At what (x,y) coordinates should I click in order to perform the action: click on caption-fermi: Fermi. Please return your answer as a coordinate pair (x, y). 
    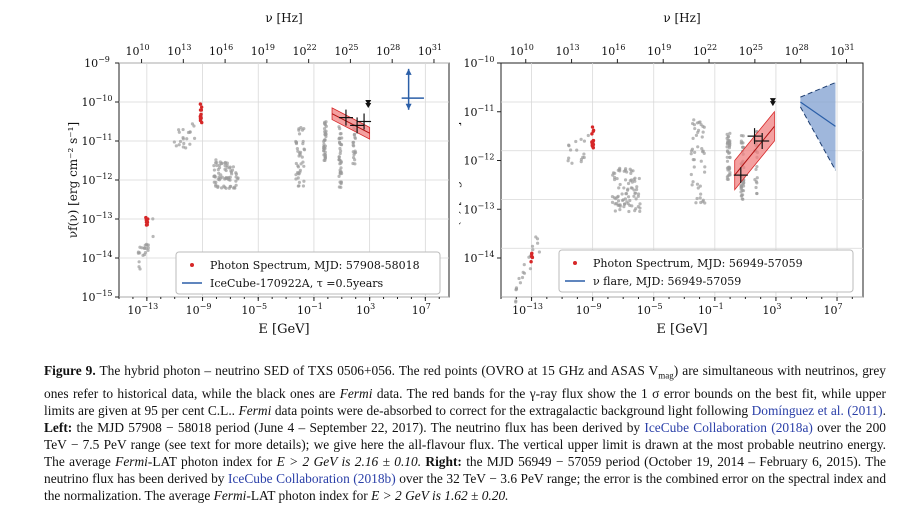
    Looking at the image, I should click on (255, 410).